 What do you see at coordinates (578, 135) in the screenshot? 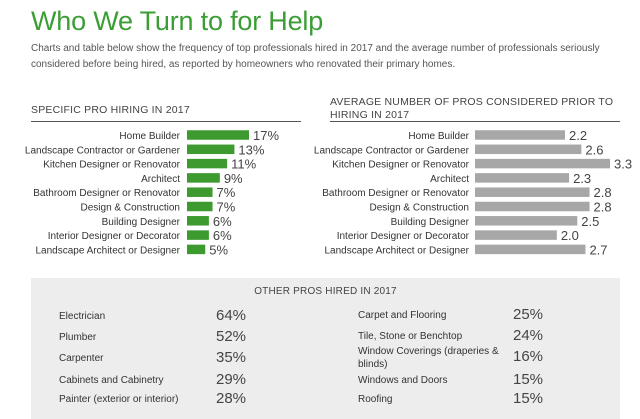
I see `value-label: 2.2` at bounding box center [578, 135].